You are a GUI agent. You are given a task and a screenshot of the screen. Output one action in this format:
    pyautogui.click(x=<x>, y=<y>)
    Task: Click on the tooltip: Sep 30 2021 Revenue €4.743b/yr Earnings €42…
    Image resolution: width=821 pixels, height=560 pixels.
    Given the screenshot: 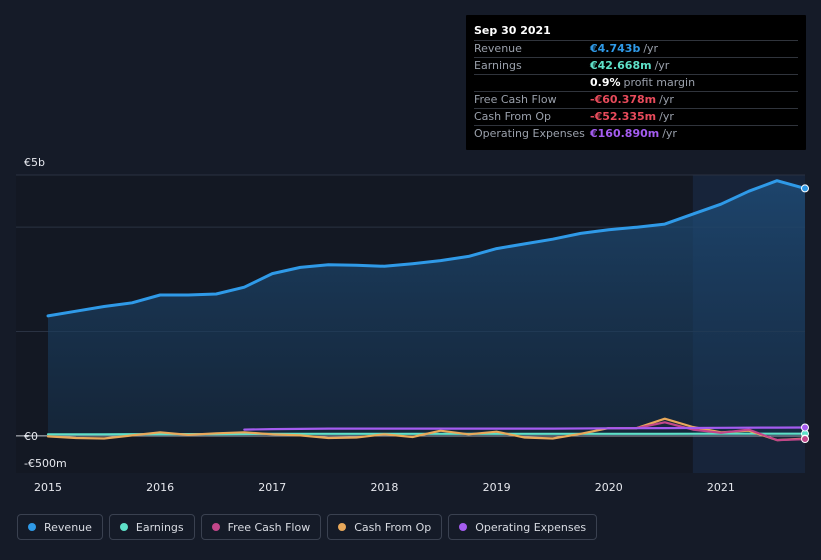 What is the action you would take?
    pyautogui.click(x=636, y=82)
    